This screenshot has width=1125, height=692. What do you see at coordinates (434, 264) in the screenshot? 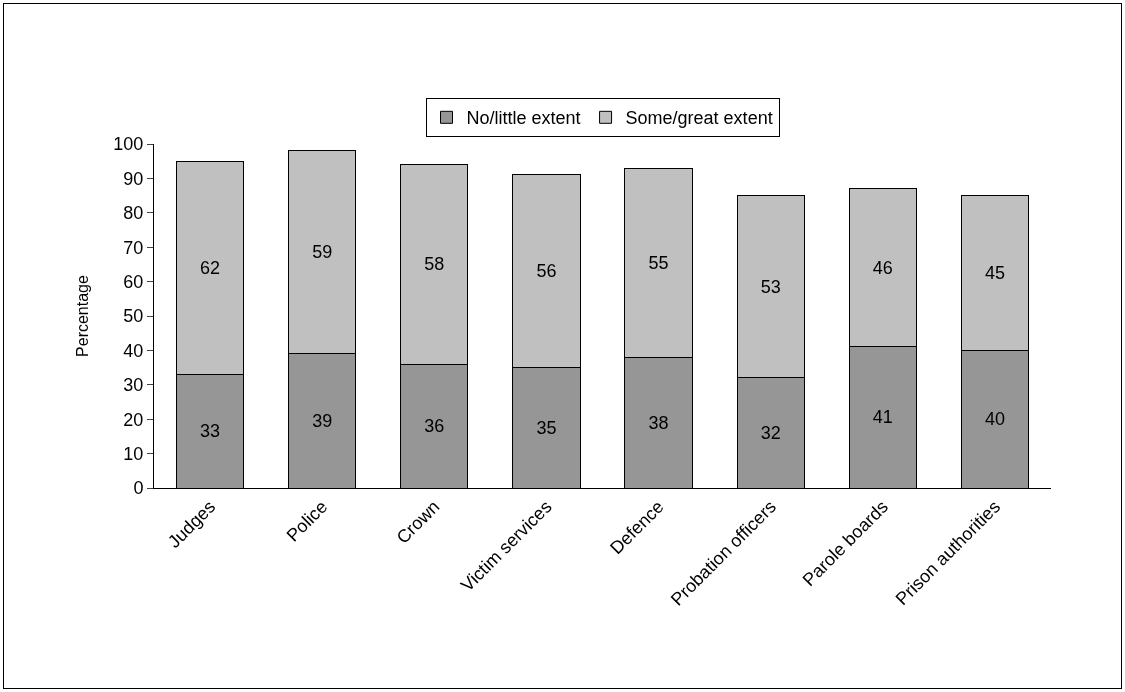
I see `data-label: 58` at bounding box center [434, 264].